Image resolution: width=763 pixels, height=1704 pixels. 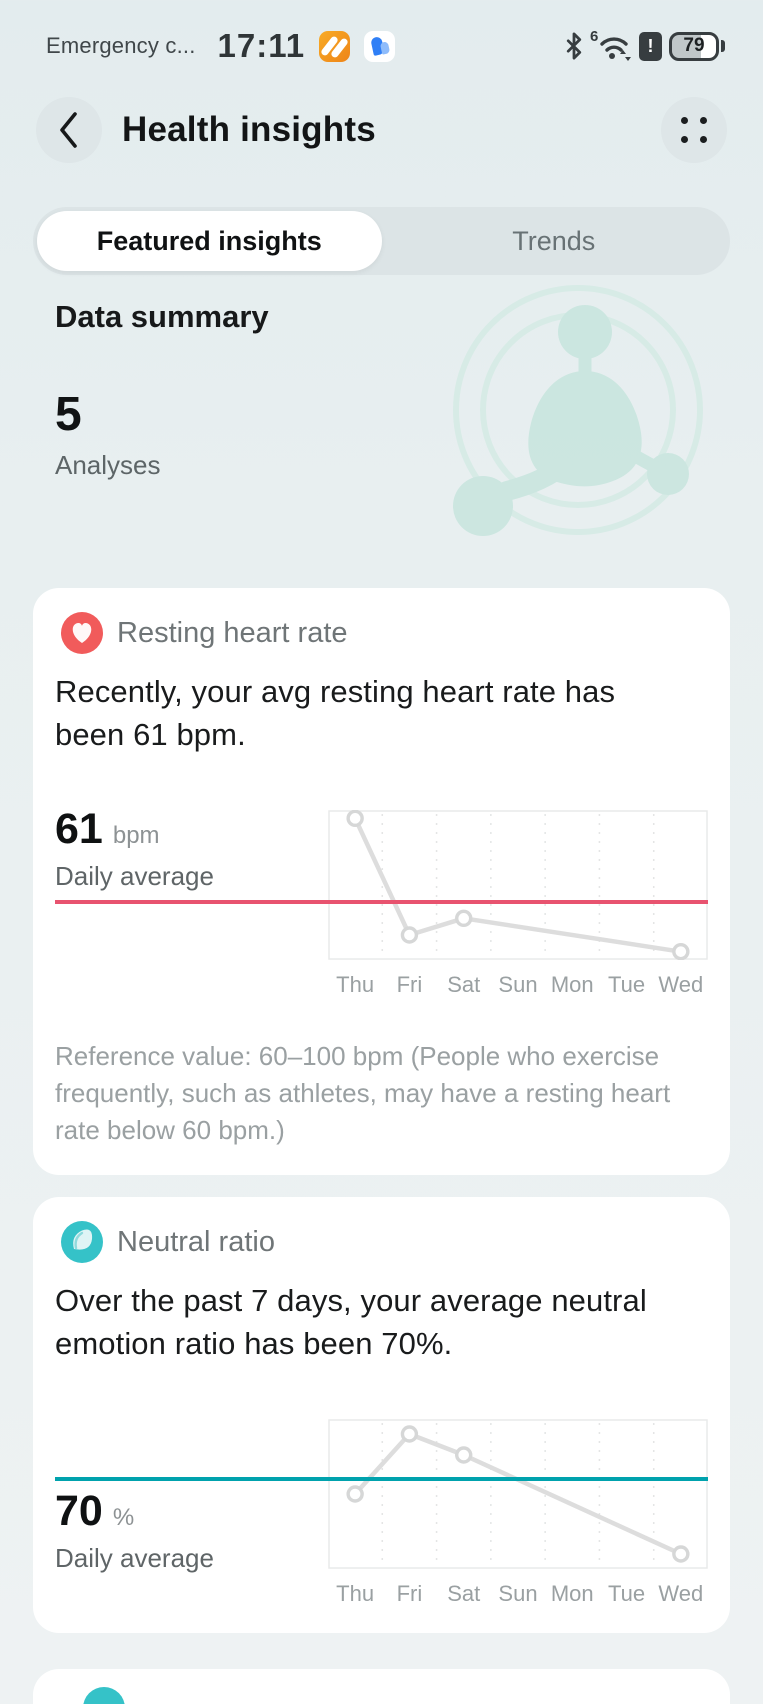 What do you see at coordinates (79, 828) in the screenshot?
I see `stat-value: 61` at bounding box center [79, 828].